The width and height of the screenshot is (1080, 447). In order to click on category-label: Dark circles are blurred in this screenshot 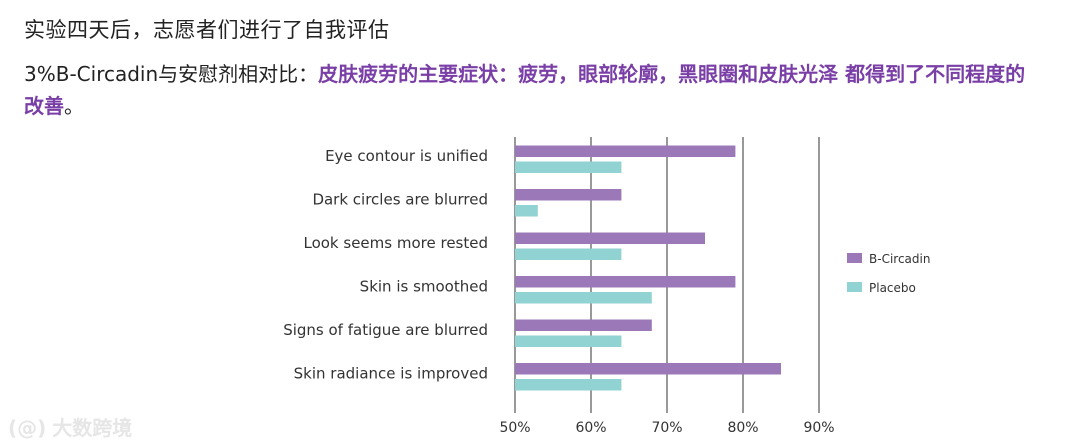, I will do `click(400, 200)`.